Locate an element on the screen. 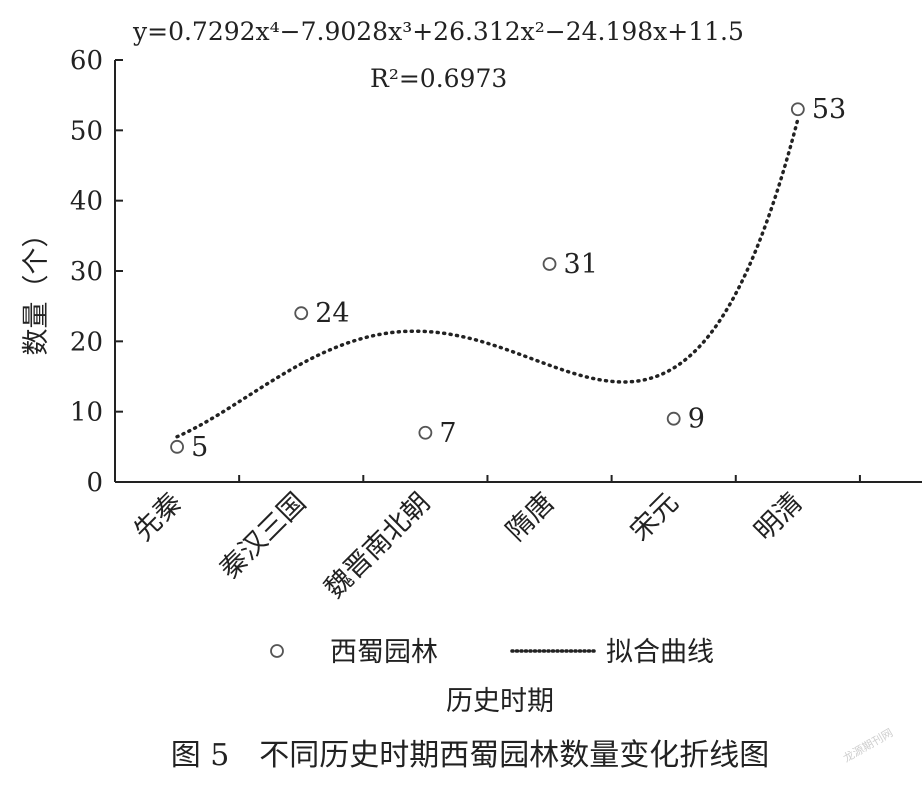  x-axis-label: 历史时期 is located at coordinates (500, 701).